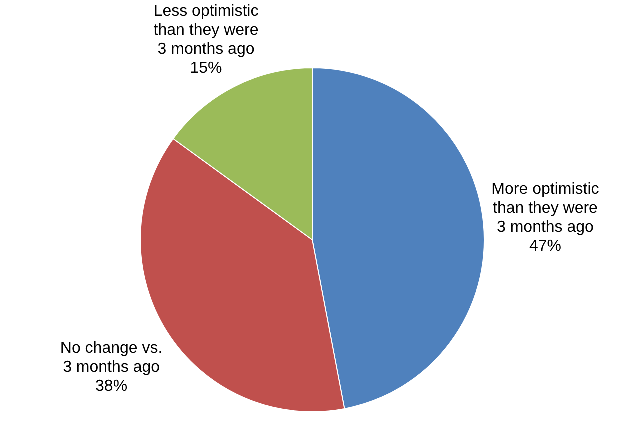  Describe the element at coordinates (111, 358) in the screenshot. I see `slice-label: No change vs. 3 months ago` at that location.